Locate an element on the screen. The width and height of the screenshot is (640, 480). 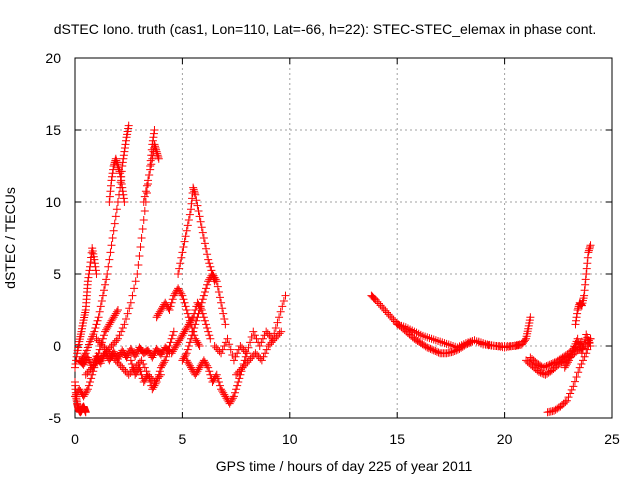
x-tick-label: 15 is located at coordinates (397, 439).